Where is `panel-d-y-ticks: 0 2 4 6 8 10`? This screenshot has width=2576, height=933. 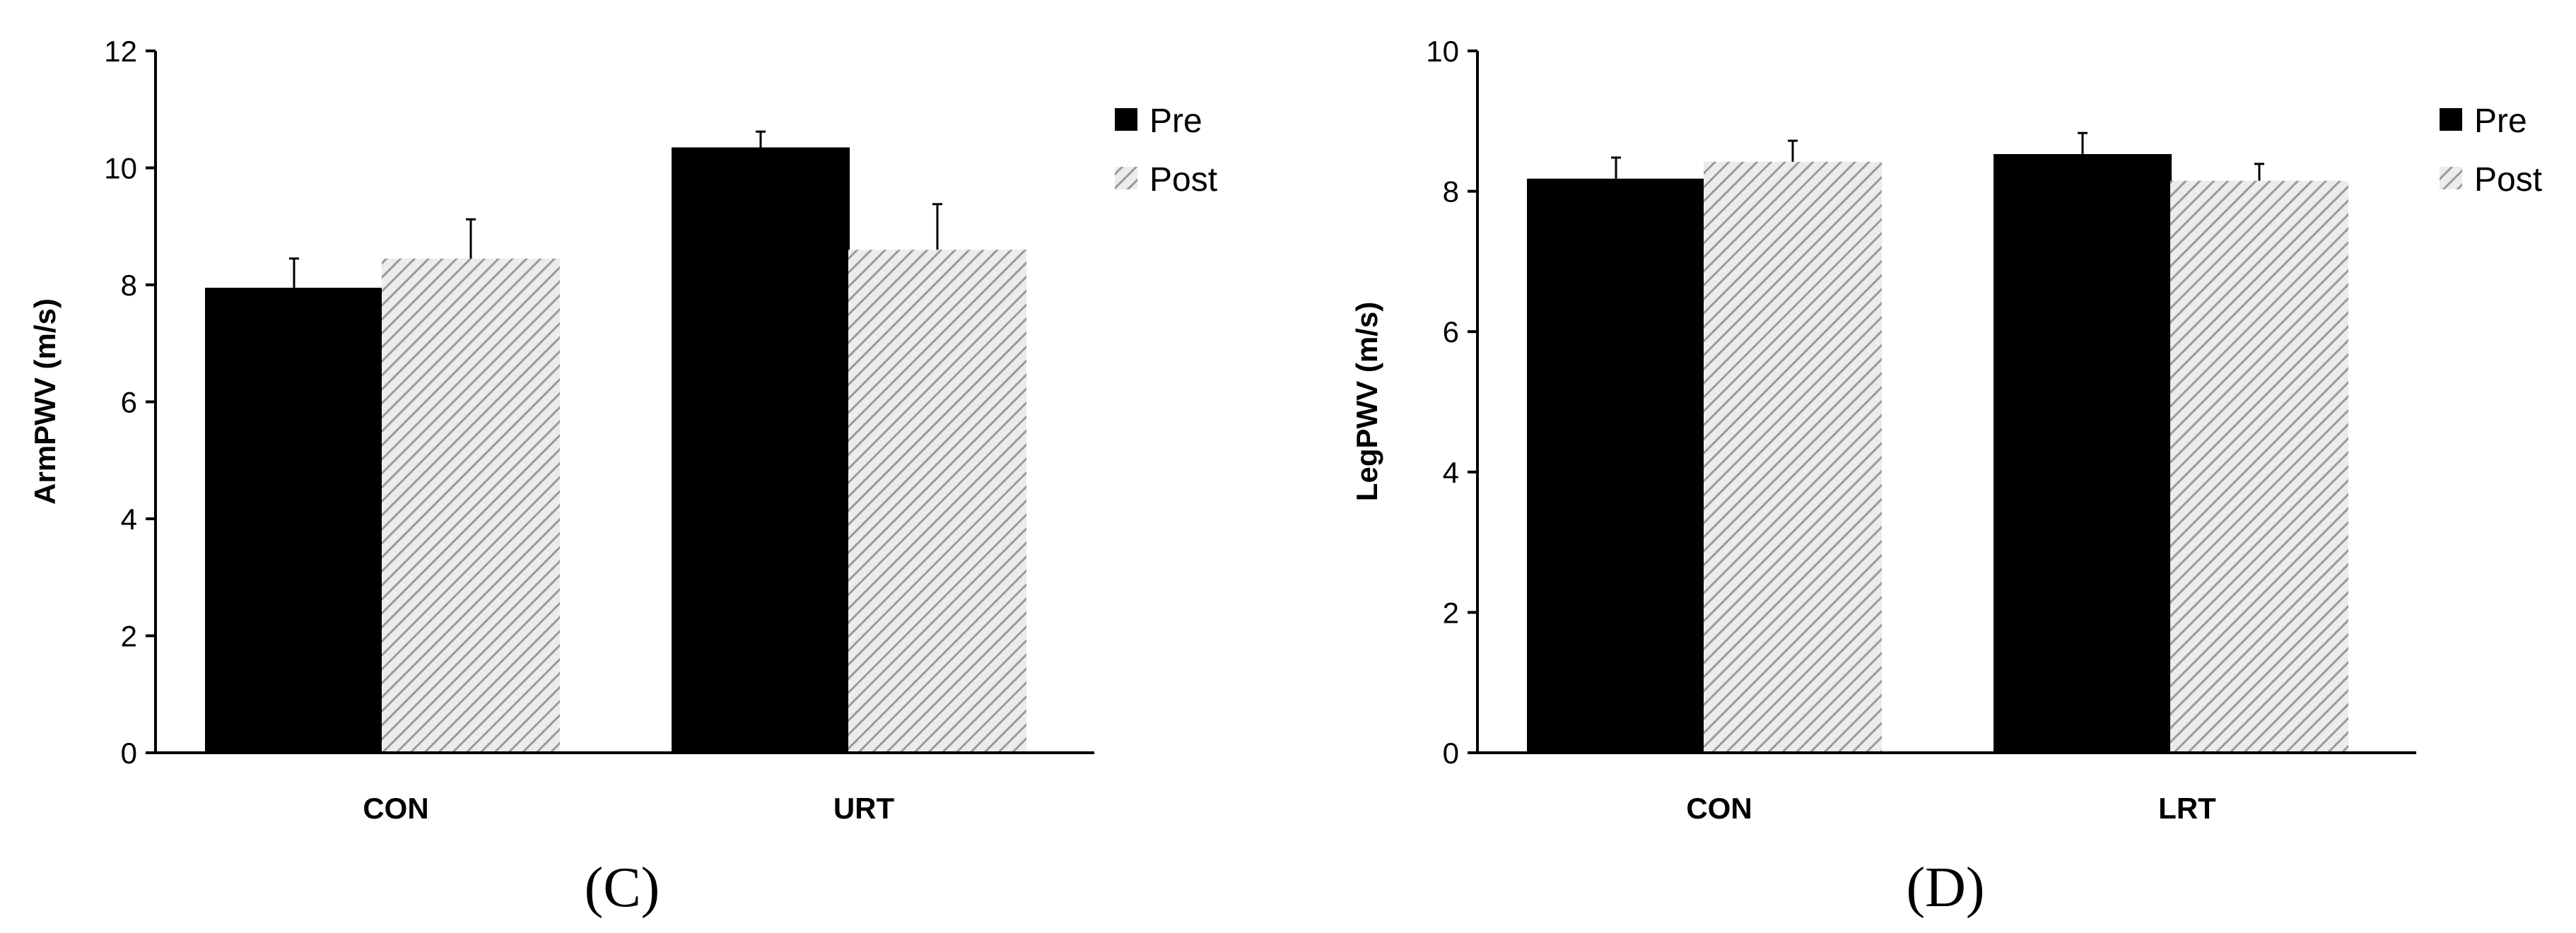 panel-d-y-ticks: 0 2 4 6 8 10 is located at coordinates (1451, 402).